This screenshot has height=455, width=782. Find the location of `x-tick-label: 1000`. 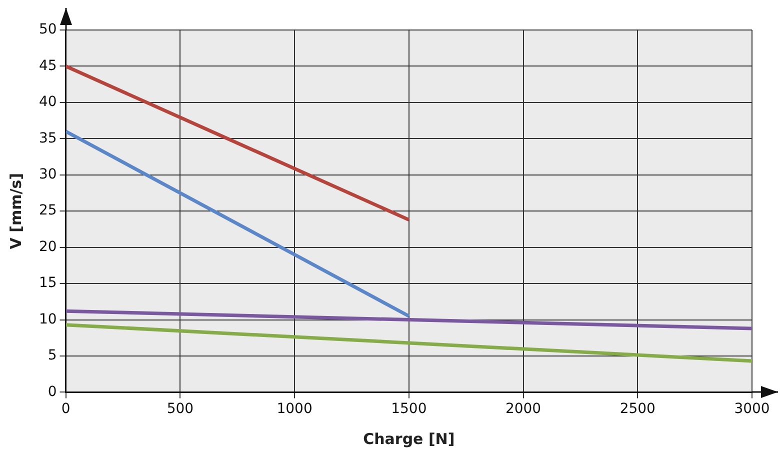

x-tick-label: 1000 is located at coordinates (294, 409).